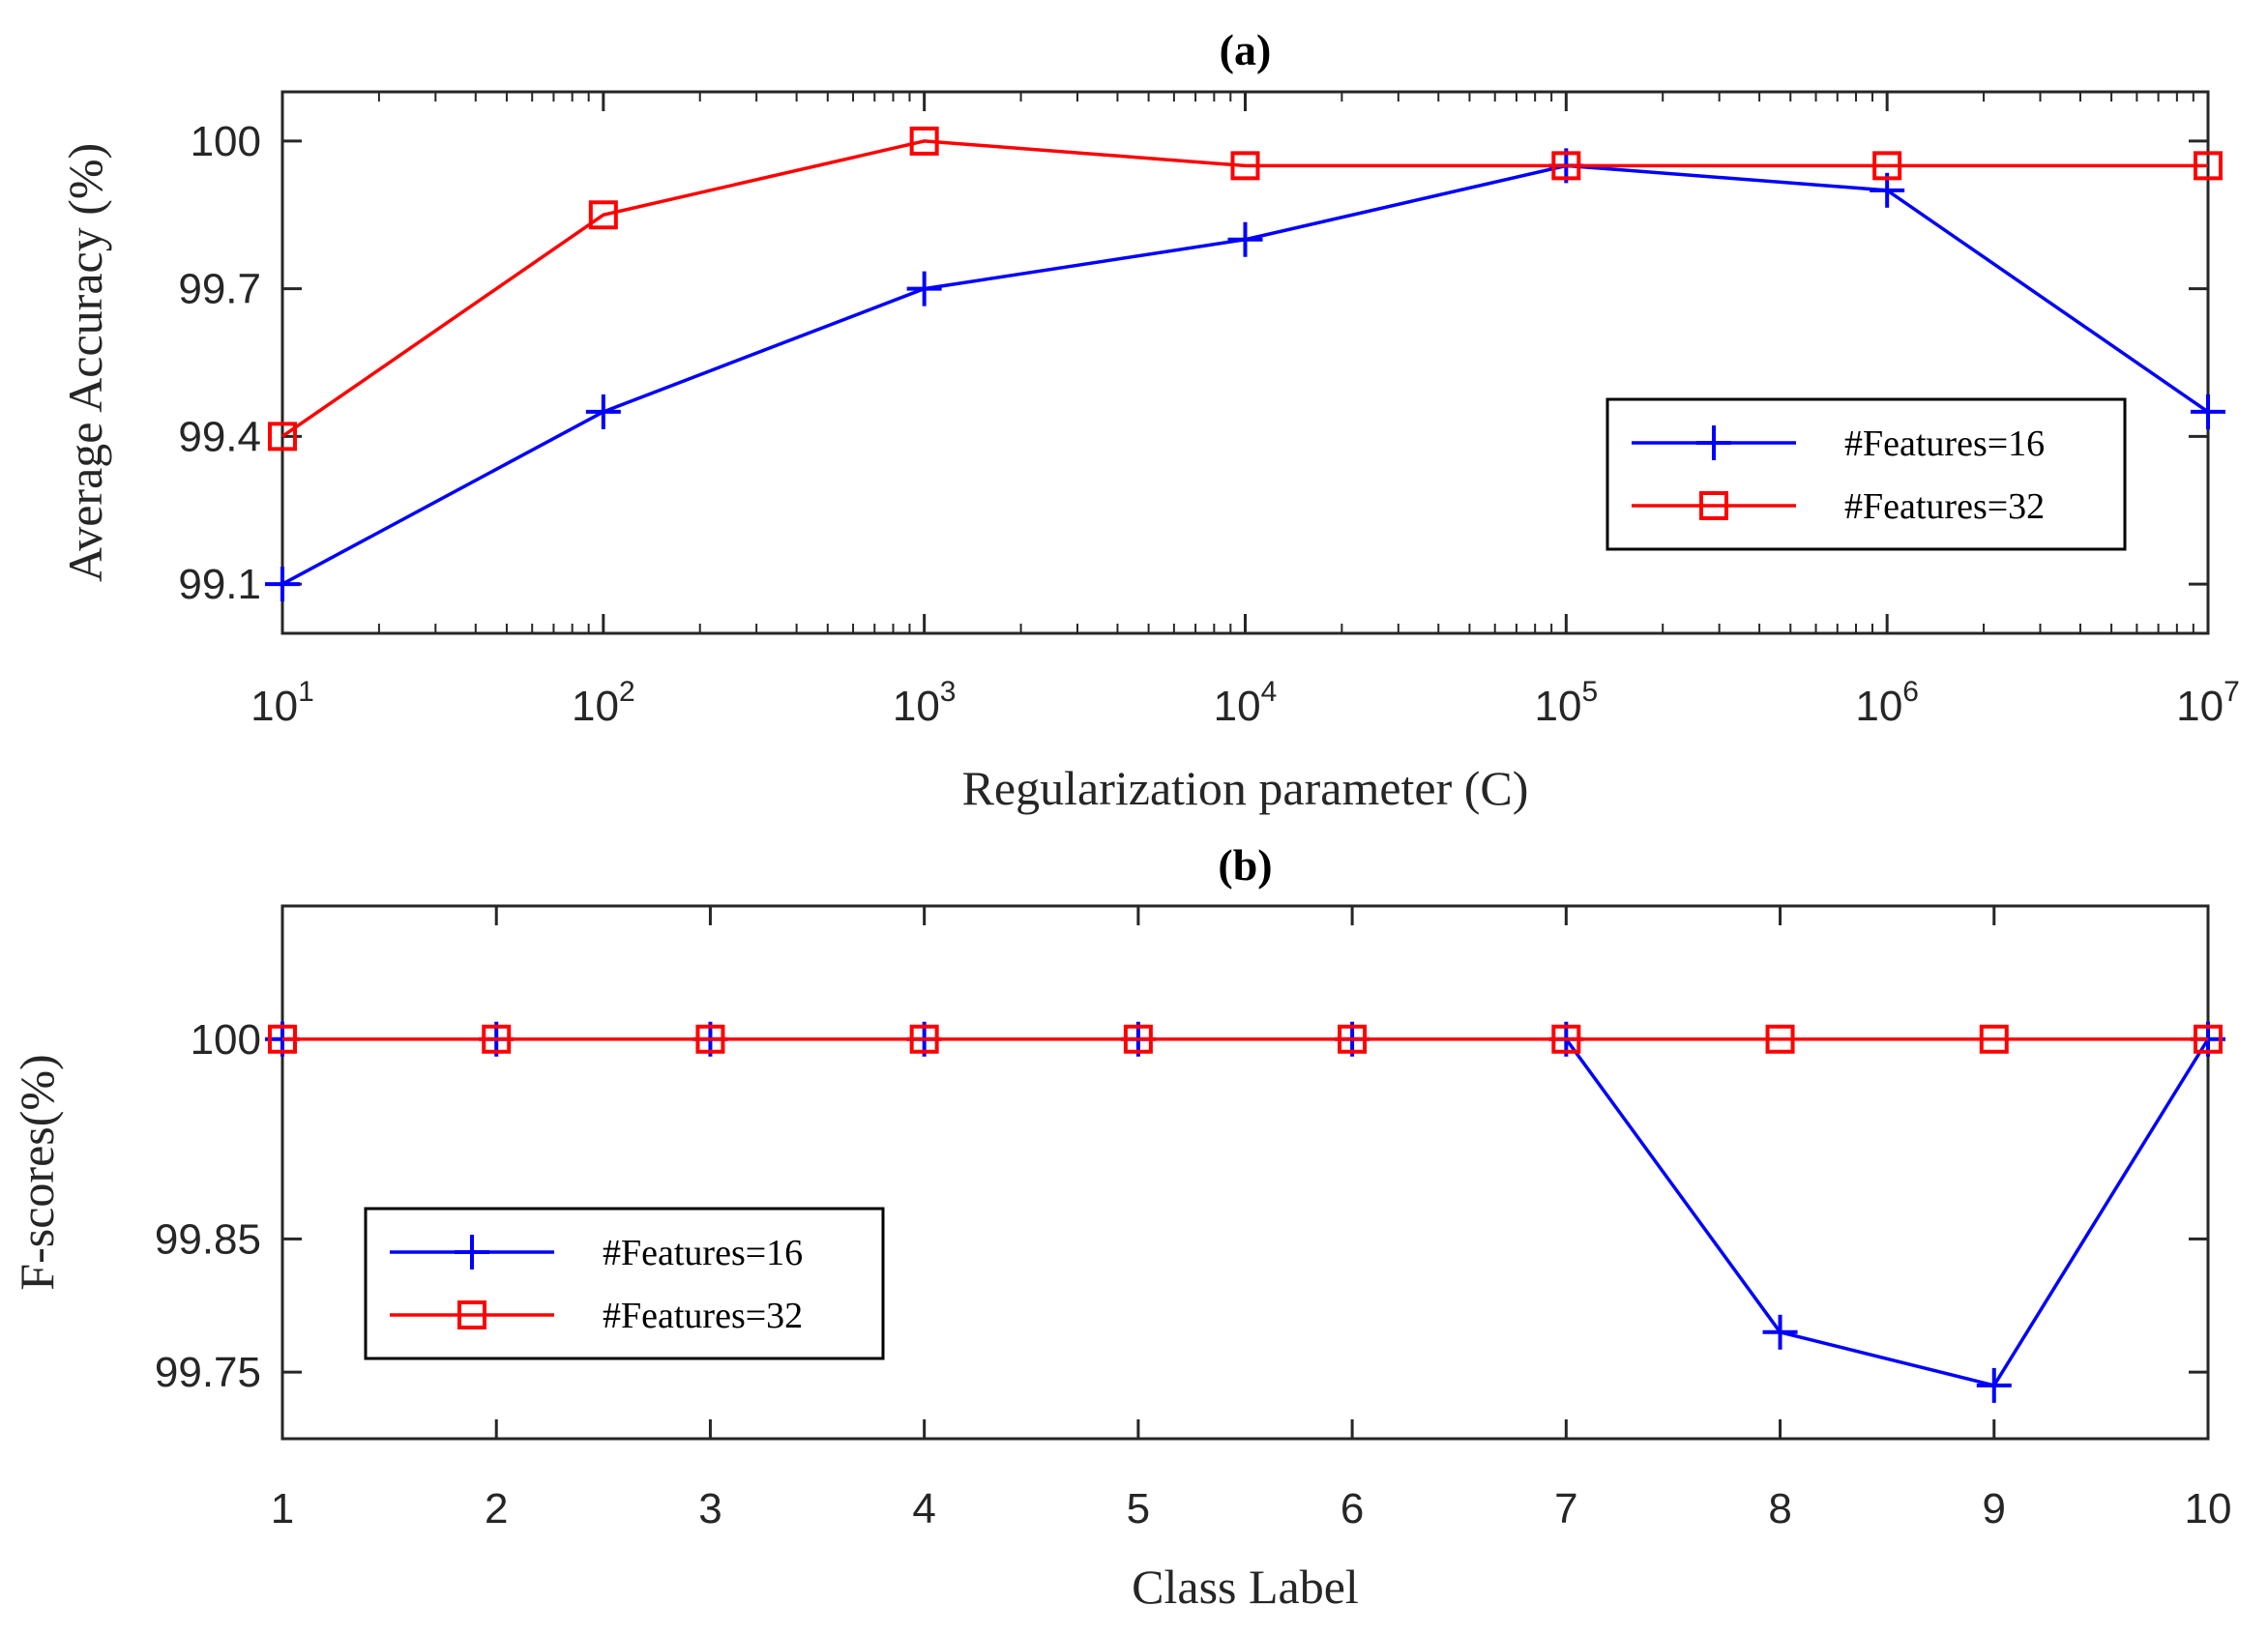 Image resolution: width=2268 pixels, height=1635 pixels. Describe the element at coordinates (1779, 1509) in the screenshot. I see `x-tick-label: 8` at that location.